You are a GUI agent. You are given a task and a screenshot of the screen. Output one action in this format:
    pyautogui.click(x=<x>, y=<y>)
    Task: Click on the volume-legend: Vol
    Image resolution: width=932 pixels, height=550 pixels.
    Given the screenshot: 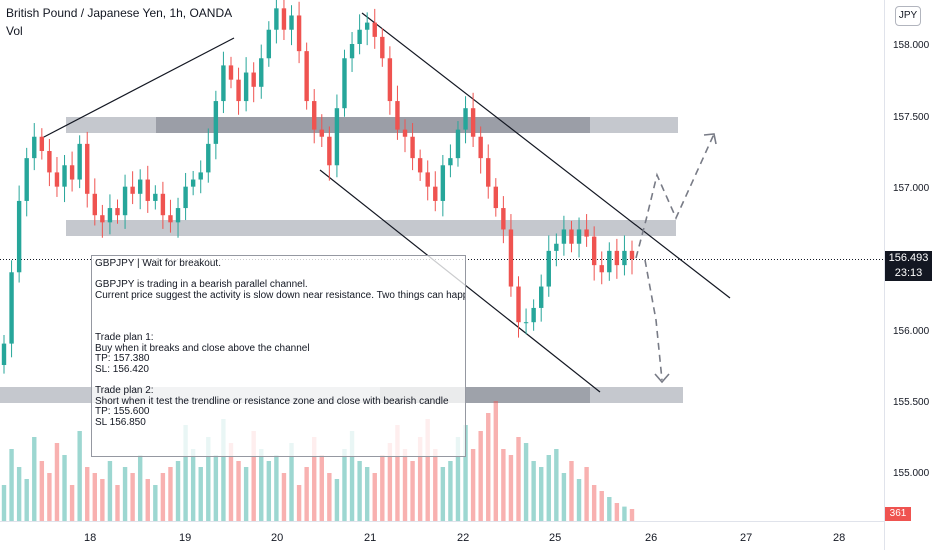 What is the action you would take?
    pyautogui.click(x=14, y=31)
    